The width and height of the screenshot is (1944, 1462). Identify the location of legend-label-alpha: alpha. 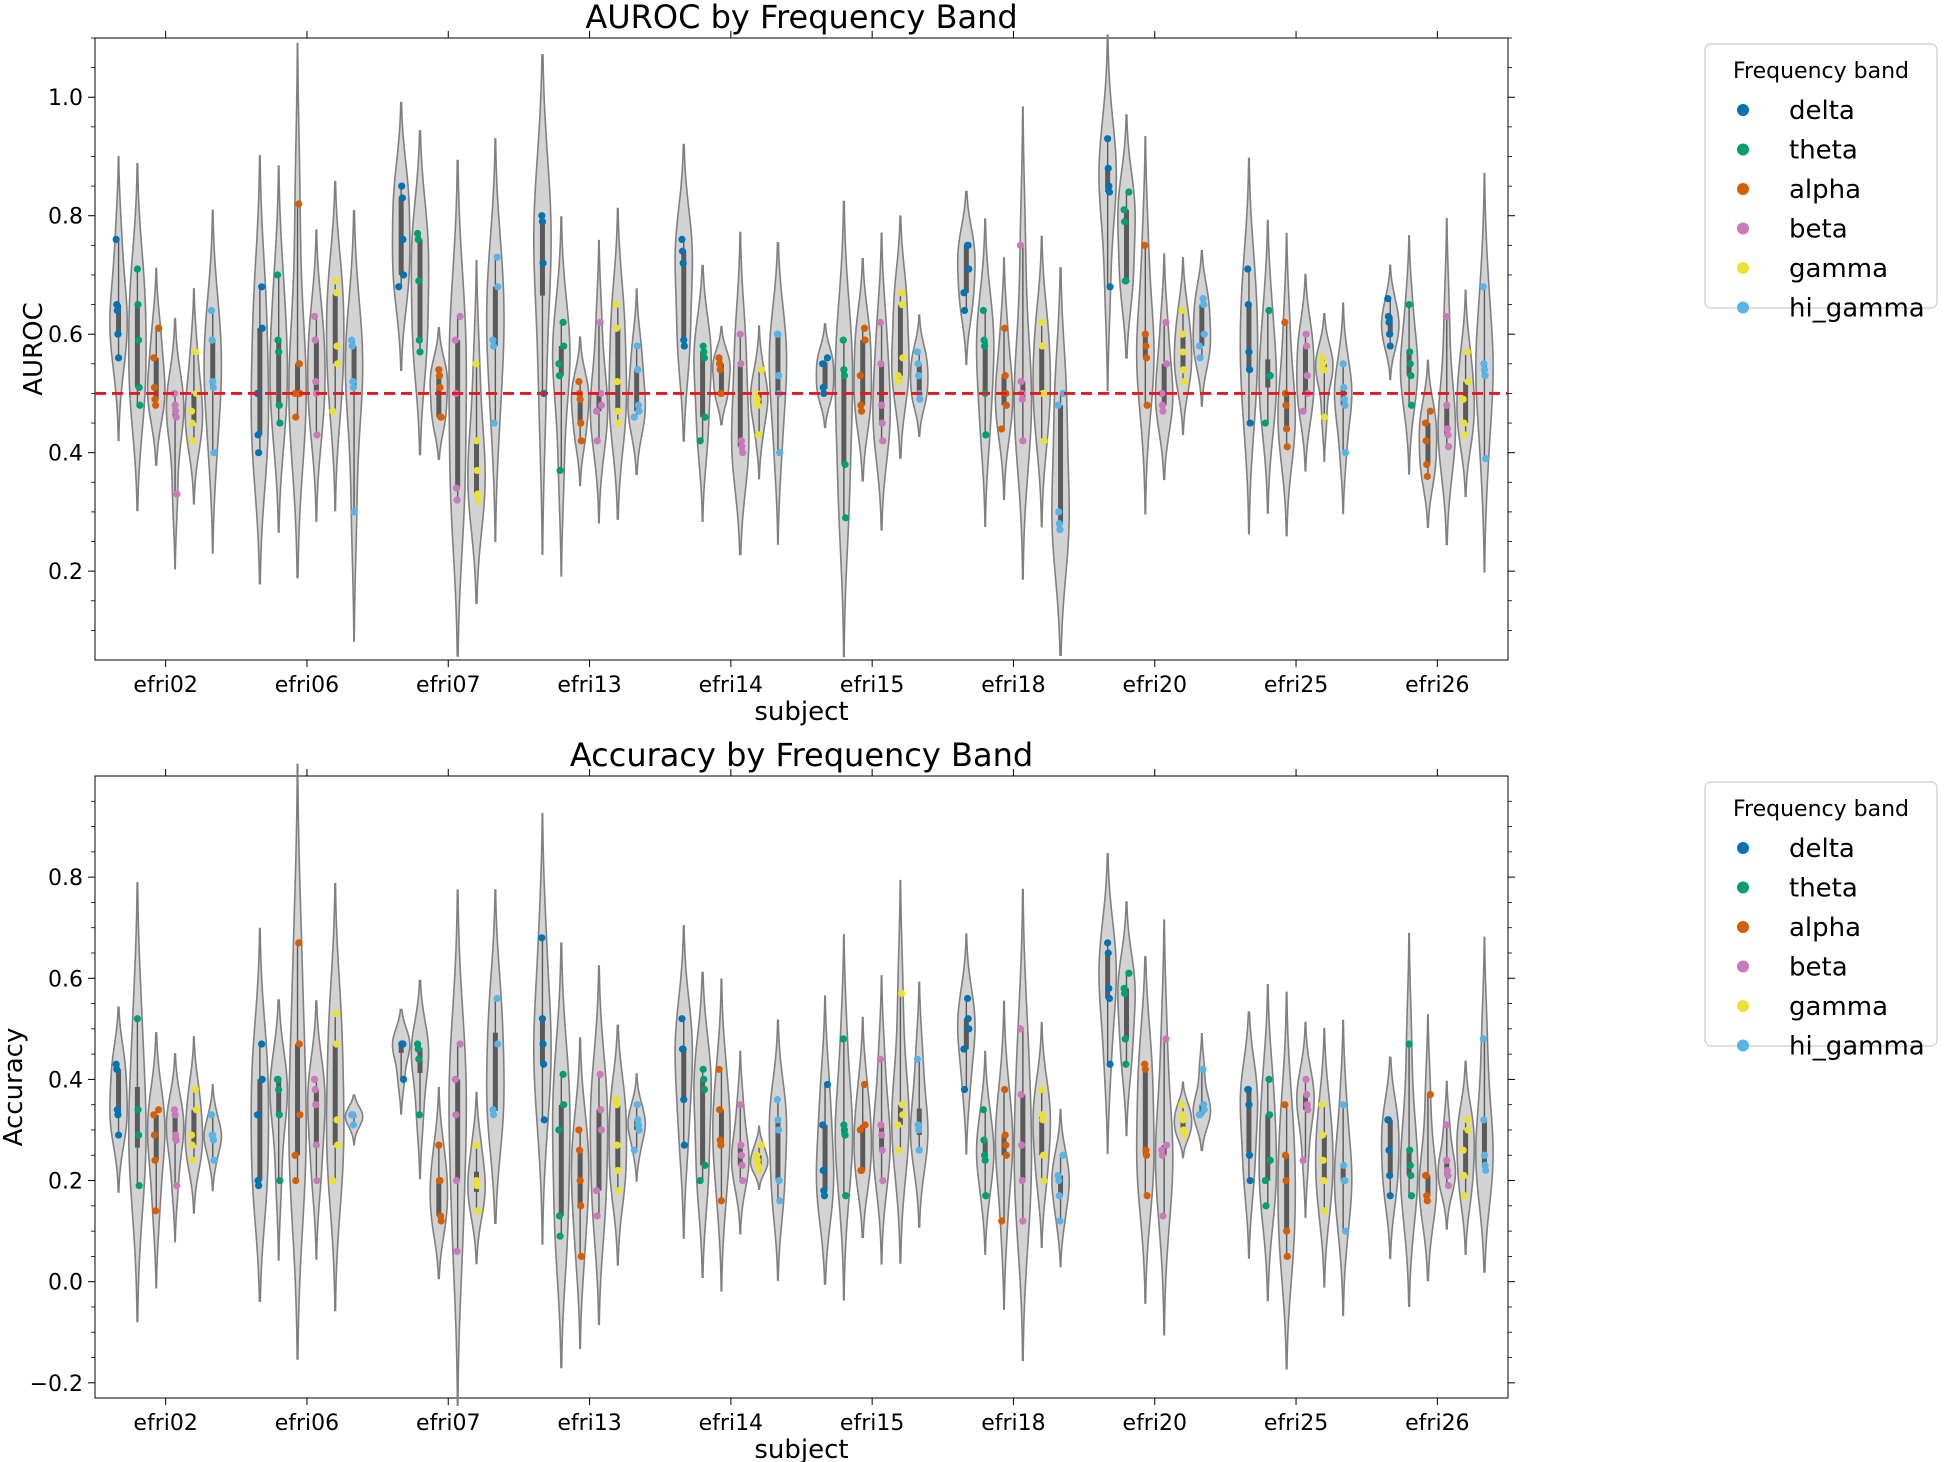
(1825, 928).